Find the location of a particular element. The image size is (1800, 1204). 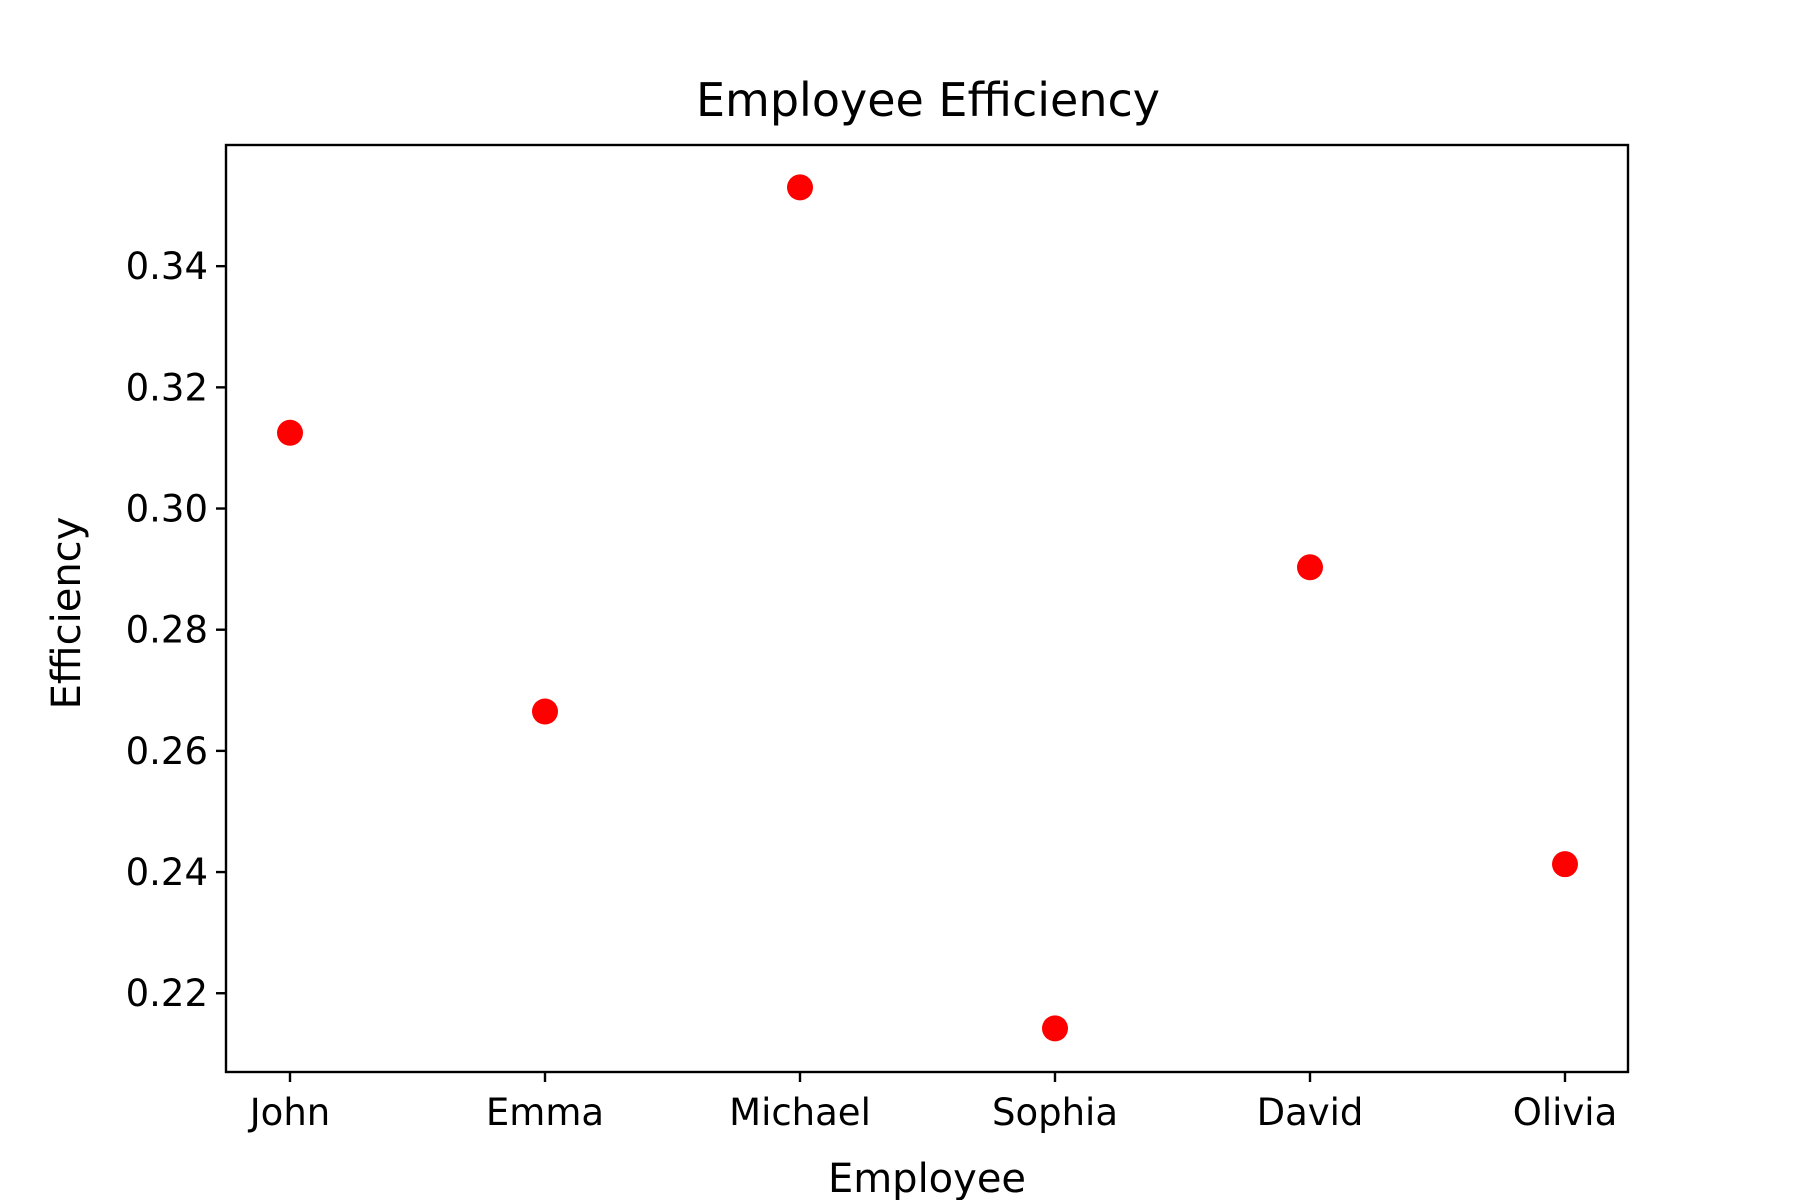

data-point-david is located at coordinates (1310, 567).